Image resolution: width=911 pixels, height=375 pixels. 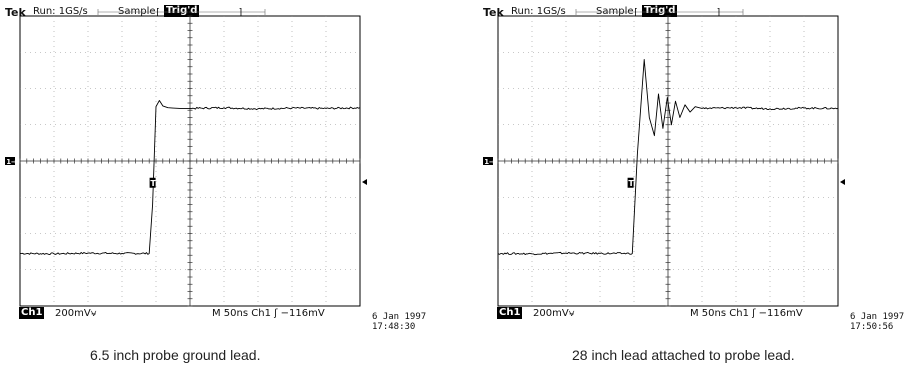 What do you see at coordinates (872, 327) in the screenshot?
I see `time-label: 17:50:56` at bounding box center [872, 327].